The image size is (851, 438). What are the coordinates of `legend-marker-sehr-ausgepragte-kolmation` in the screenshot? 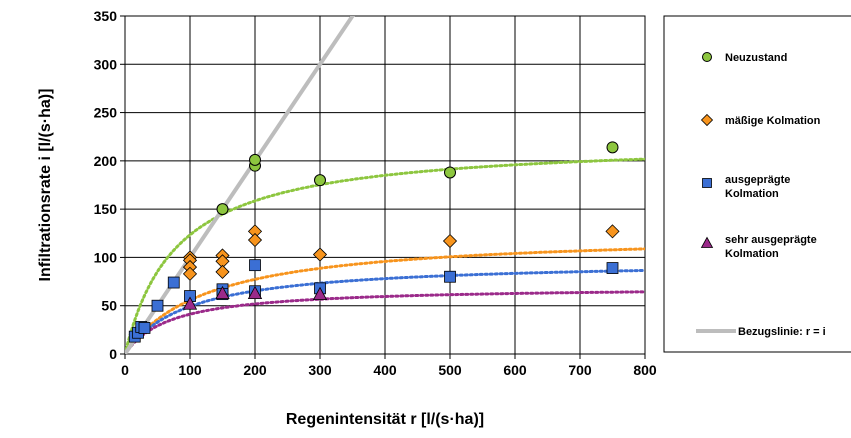 It's located at (707, 242).